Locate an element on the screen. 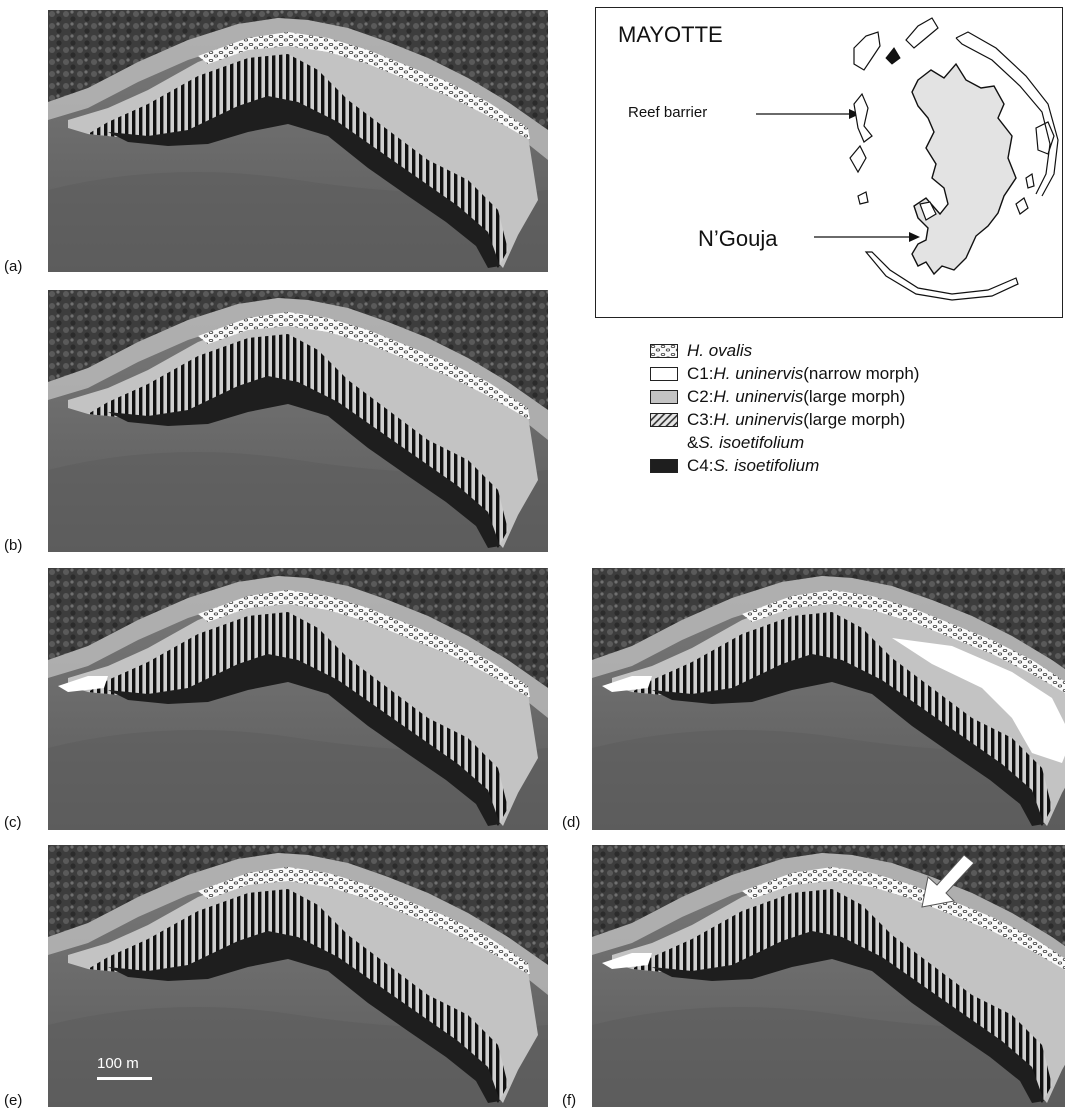  legend-item-c4: C4: S. isoetifolium is located at coordinates (734, 466).